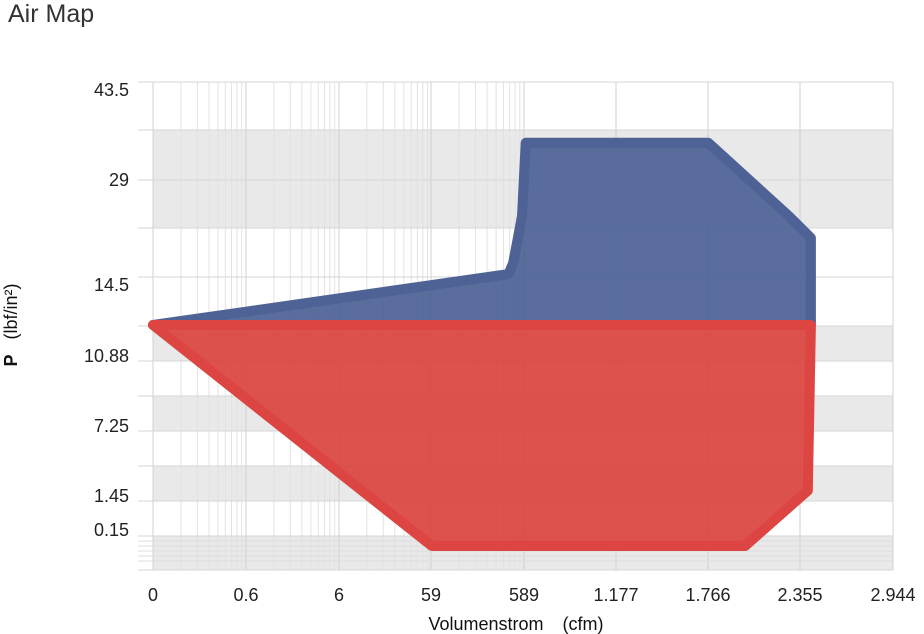 The height and width of the screenshot is (634, 924). Describe the element at coordinates (339, 595) in the screenshot. I see `x-tick-label: 6` at that location.